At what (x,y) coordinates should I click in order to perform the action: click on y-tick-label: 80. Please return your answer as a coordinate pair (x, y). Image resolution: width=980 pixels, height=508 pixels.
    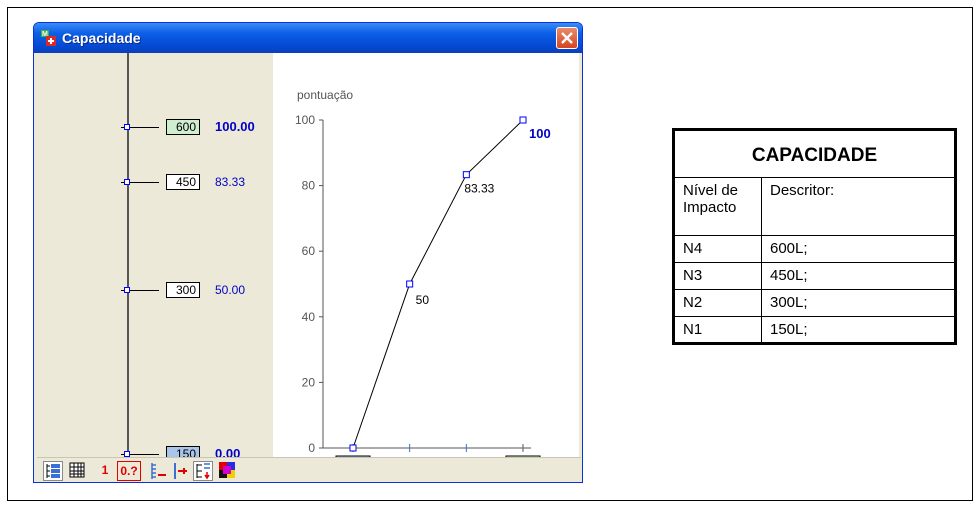
    Looking at the image, I should click on (309, 186).